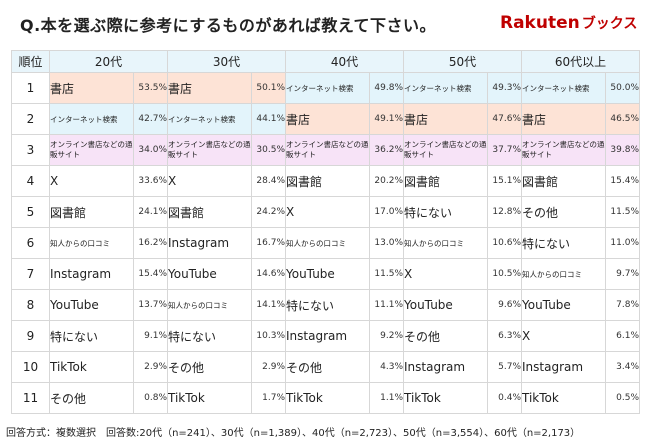  What do you see at coordinates (91, 212) in the screenshot?
I see `item-label: 図書館` at bounding box center [91, 212].